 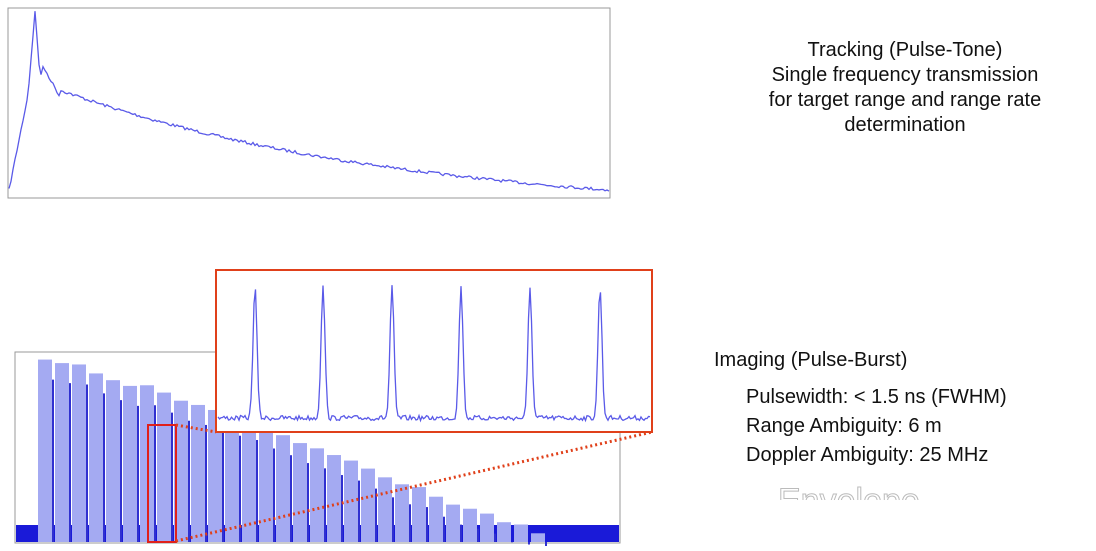 I want to click on caption-item: Doppler Ambiguity: 25 MHz, so click(x=867, y=455).